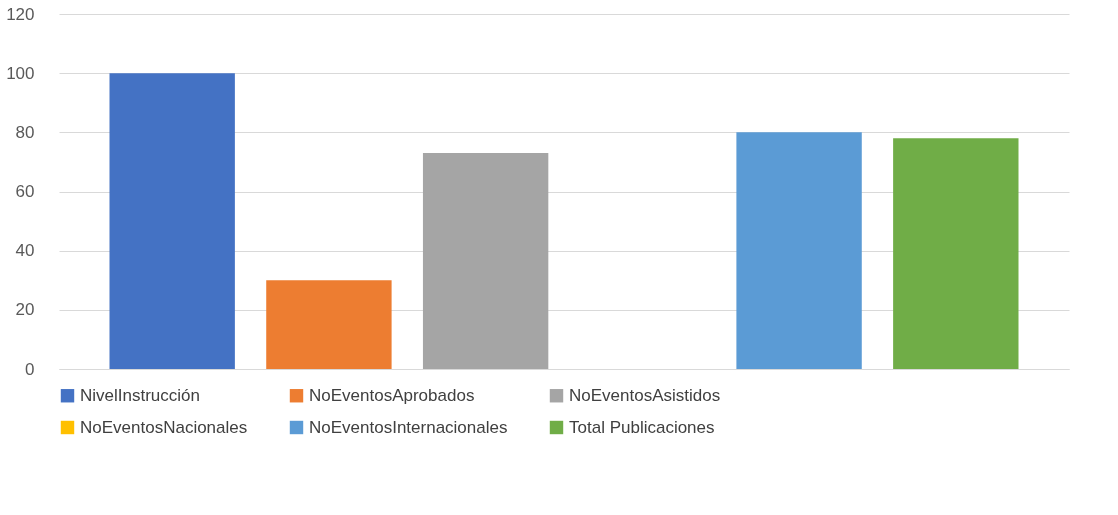 This screenshot has height=515, width=1118. What do you see at coordinates (392, 395) in the screenshot?
I see `legend-label: NoEventosAprobados` at bounding box center [392, 395].